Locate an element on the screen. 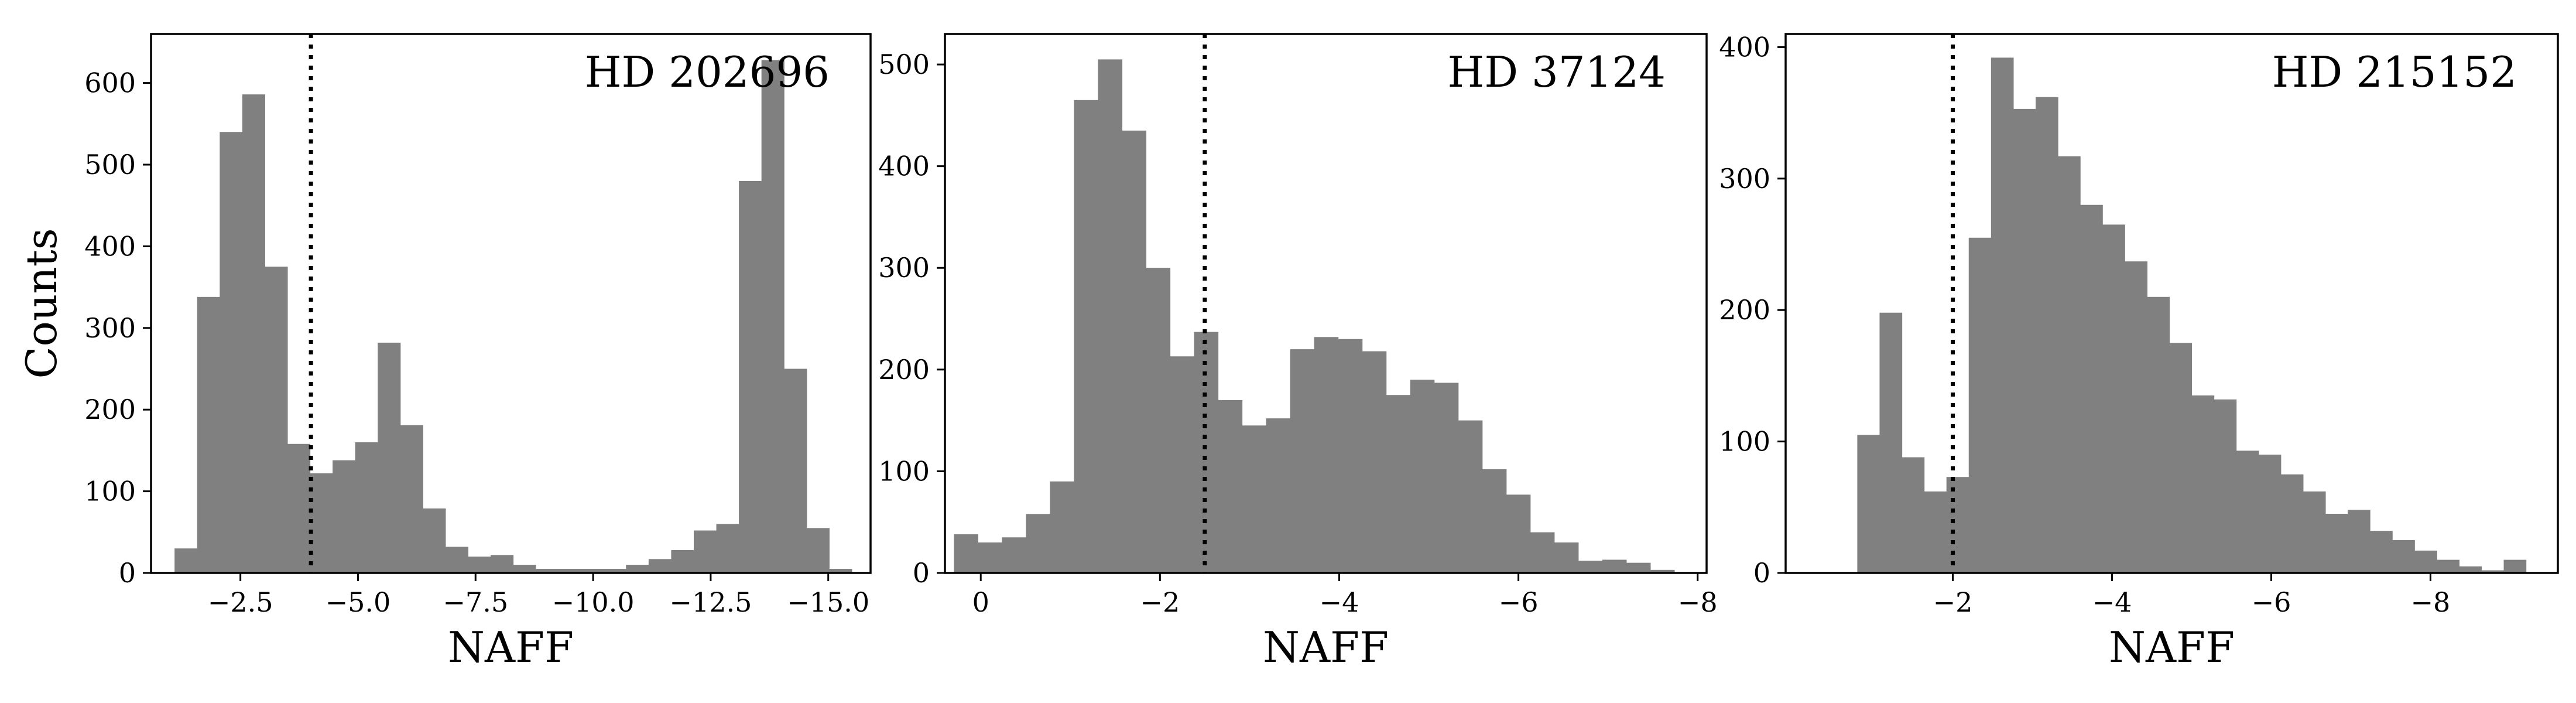 The height and width of the screenshot is (703, 2576). x-tick-label: −2 is located at coordinates (1160, 602).